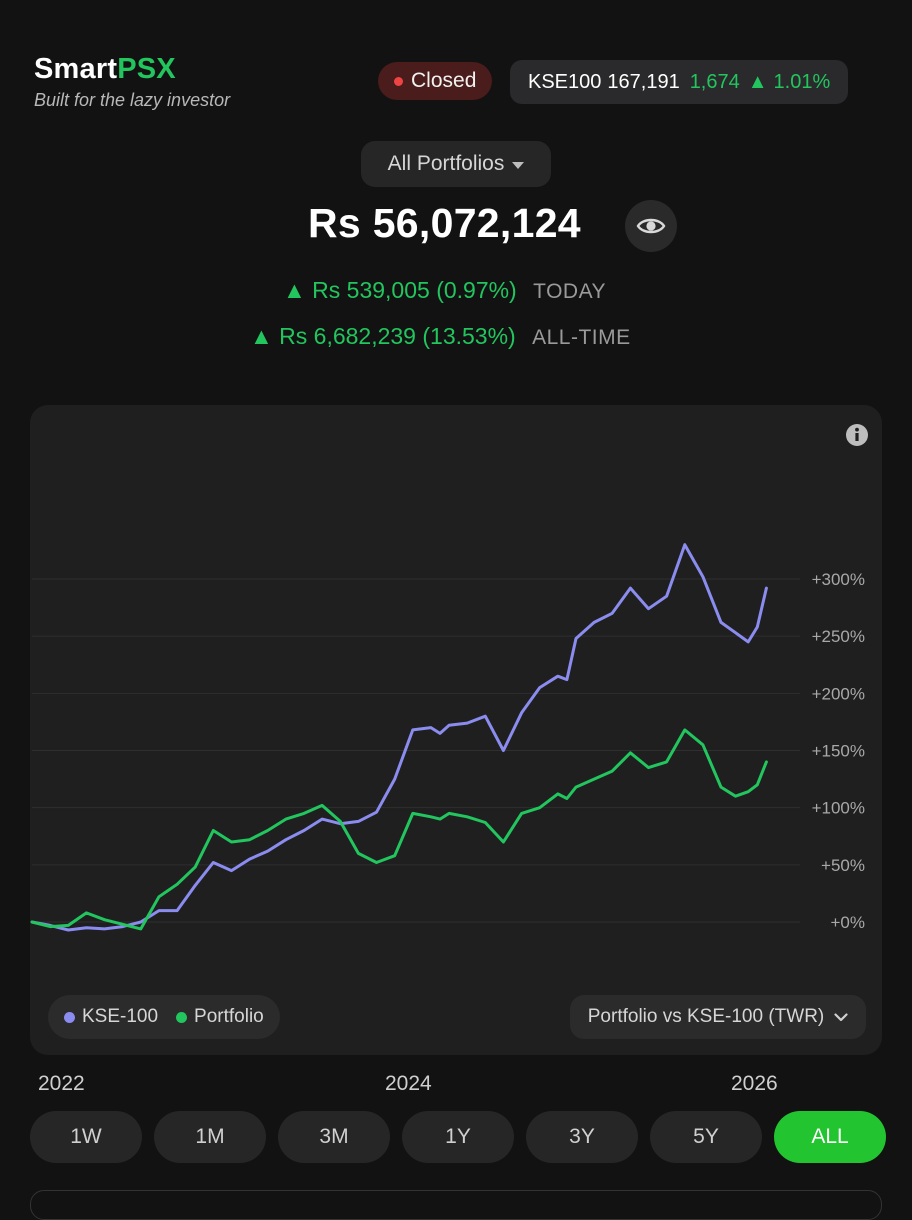 This screenshot has height=1220, width=912. What do you see at coordinates (371, 290) in the screenshot?
I see `today-amount: Rs 539,005` at bounding box center [371, 290].